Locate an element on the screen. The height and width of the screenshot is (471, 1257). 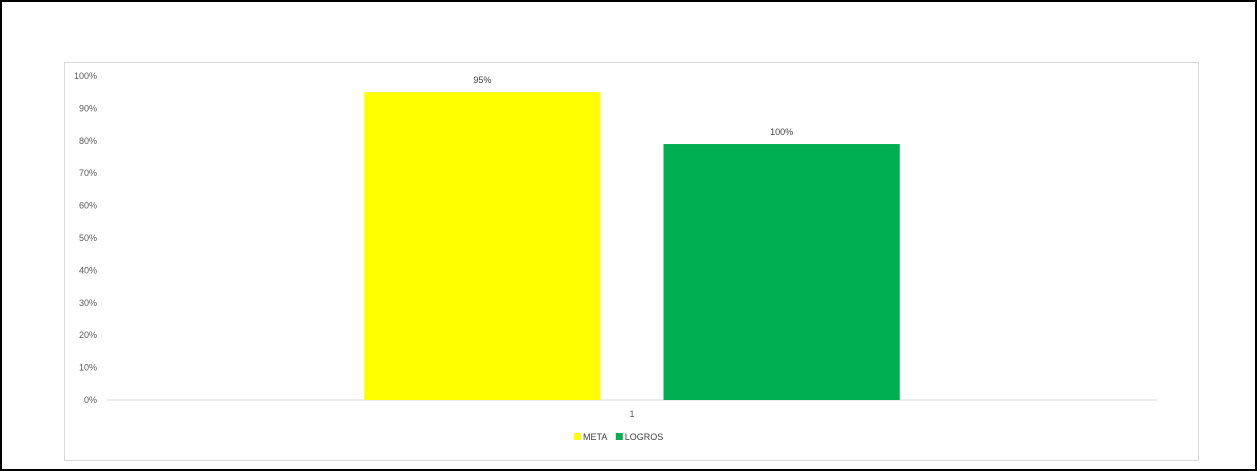
data-label-logros: 100% is located at coordinates (781, 132).